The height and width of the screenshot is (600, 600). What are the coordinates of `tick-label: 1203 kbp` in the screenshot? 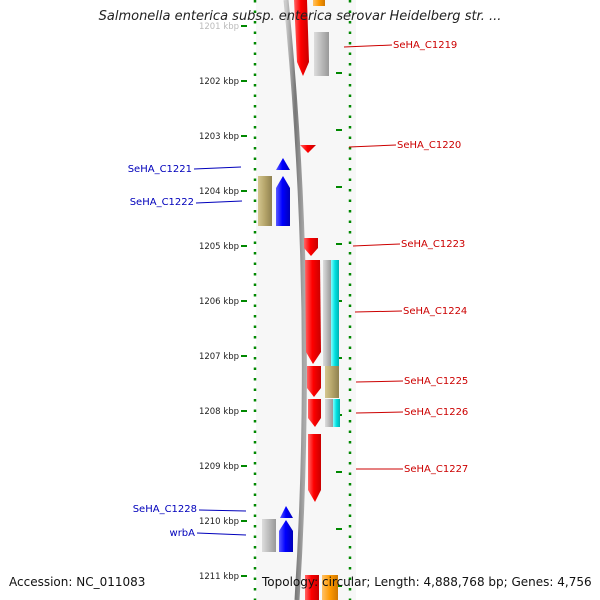 It's located at (219, 137).